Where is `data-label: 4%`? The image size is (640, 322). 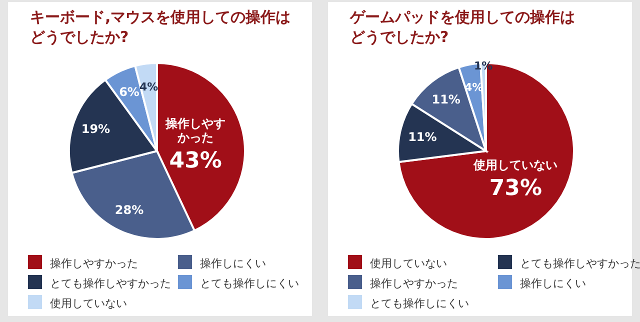
data-label: 4% is located at coordinates (148, 87).